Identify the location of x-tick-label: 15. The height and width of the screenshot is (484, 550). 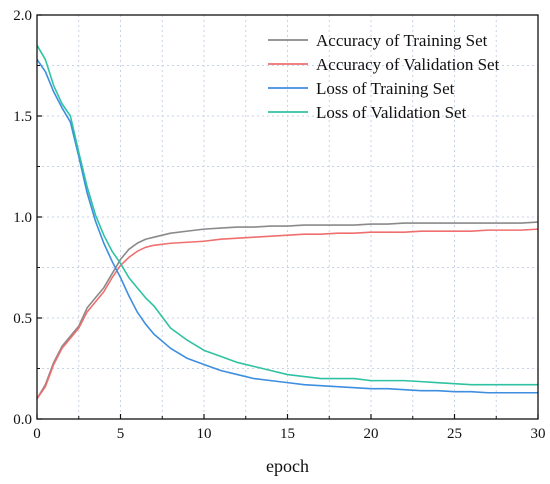
(287, 434).